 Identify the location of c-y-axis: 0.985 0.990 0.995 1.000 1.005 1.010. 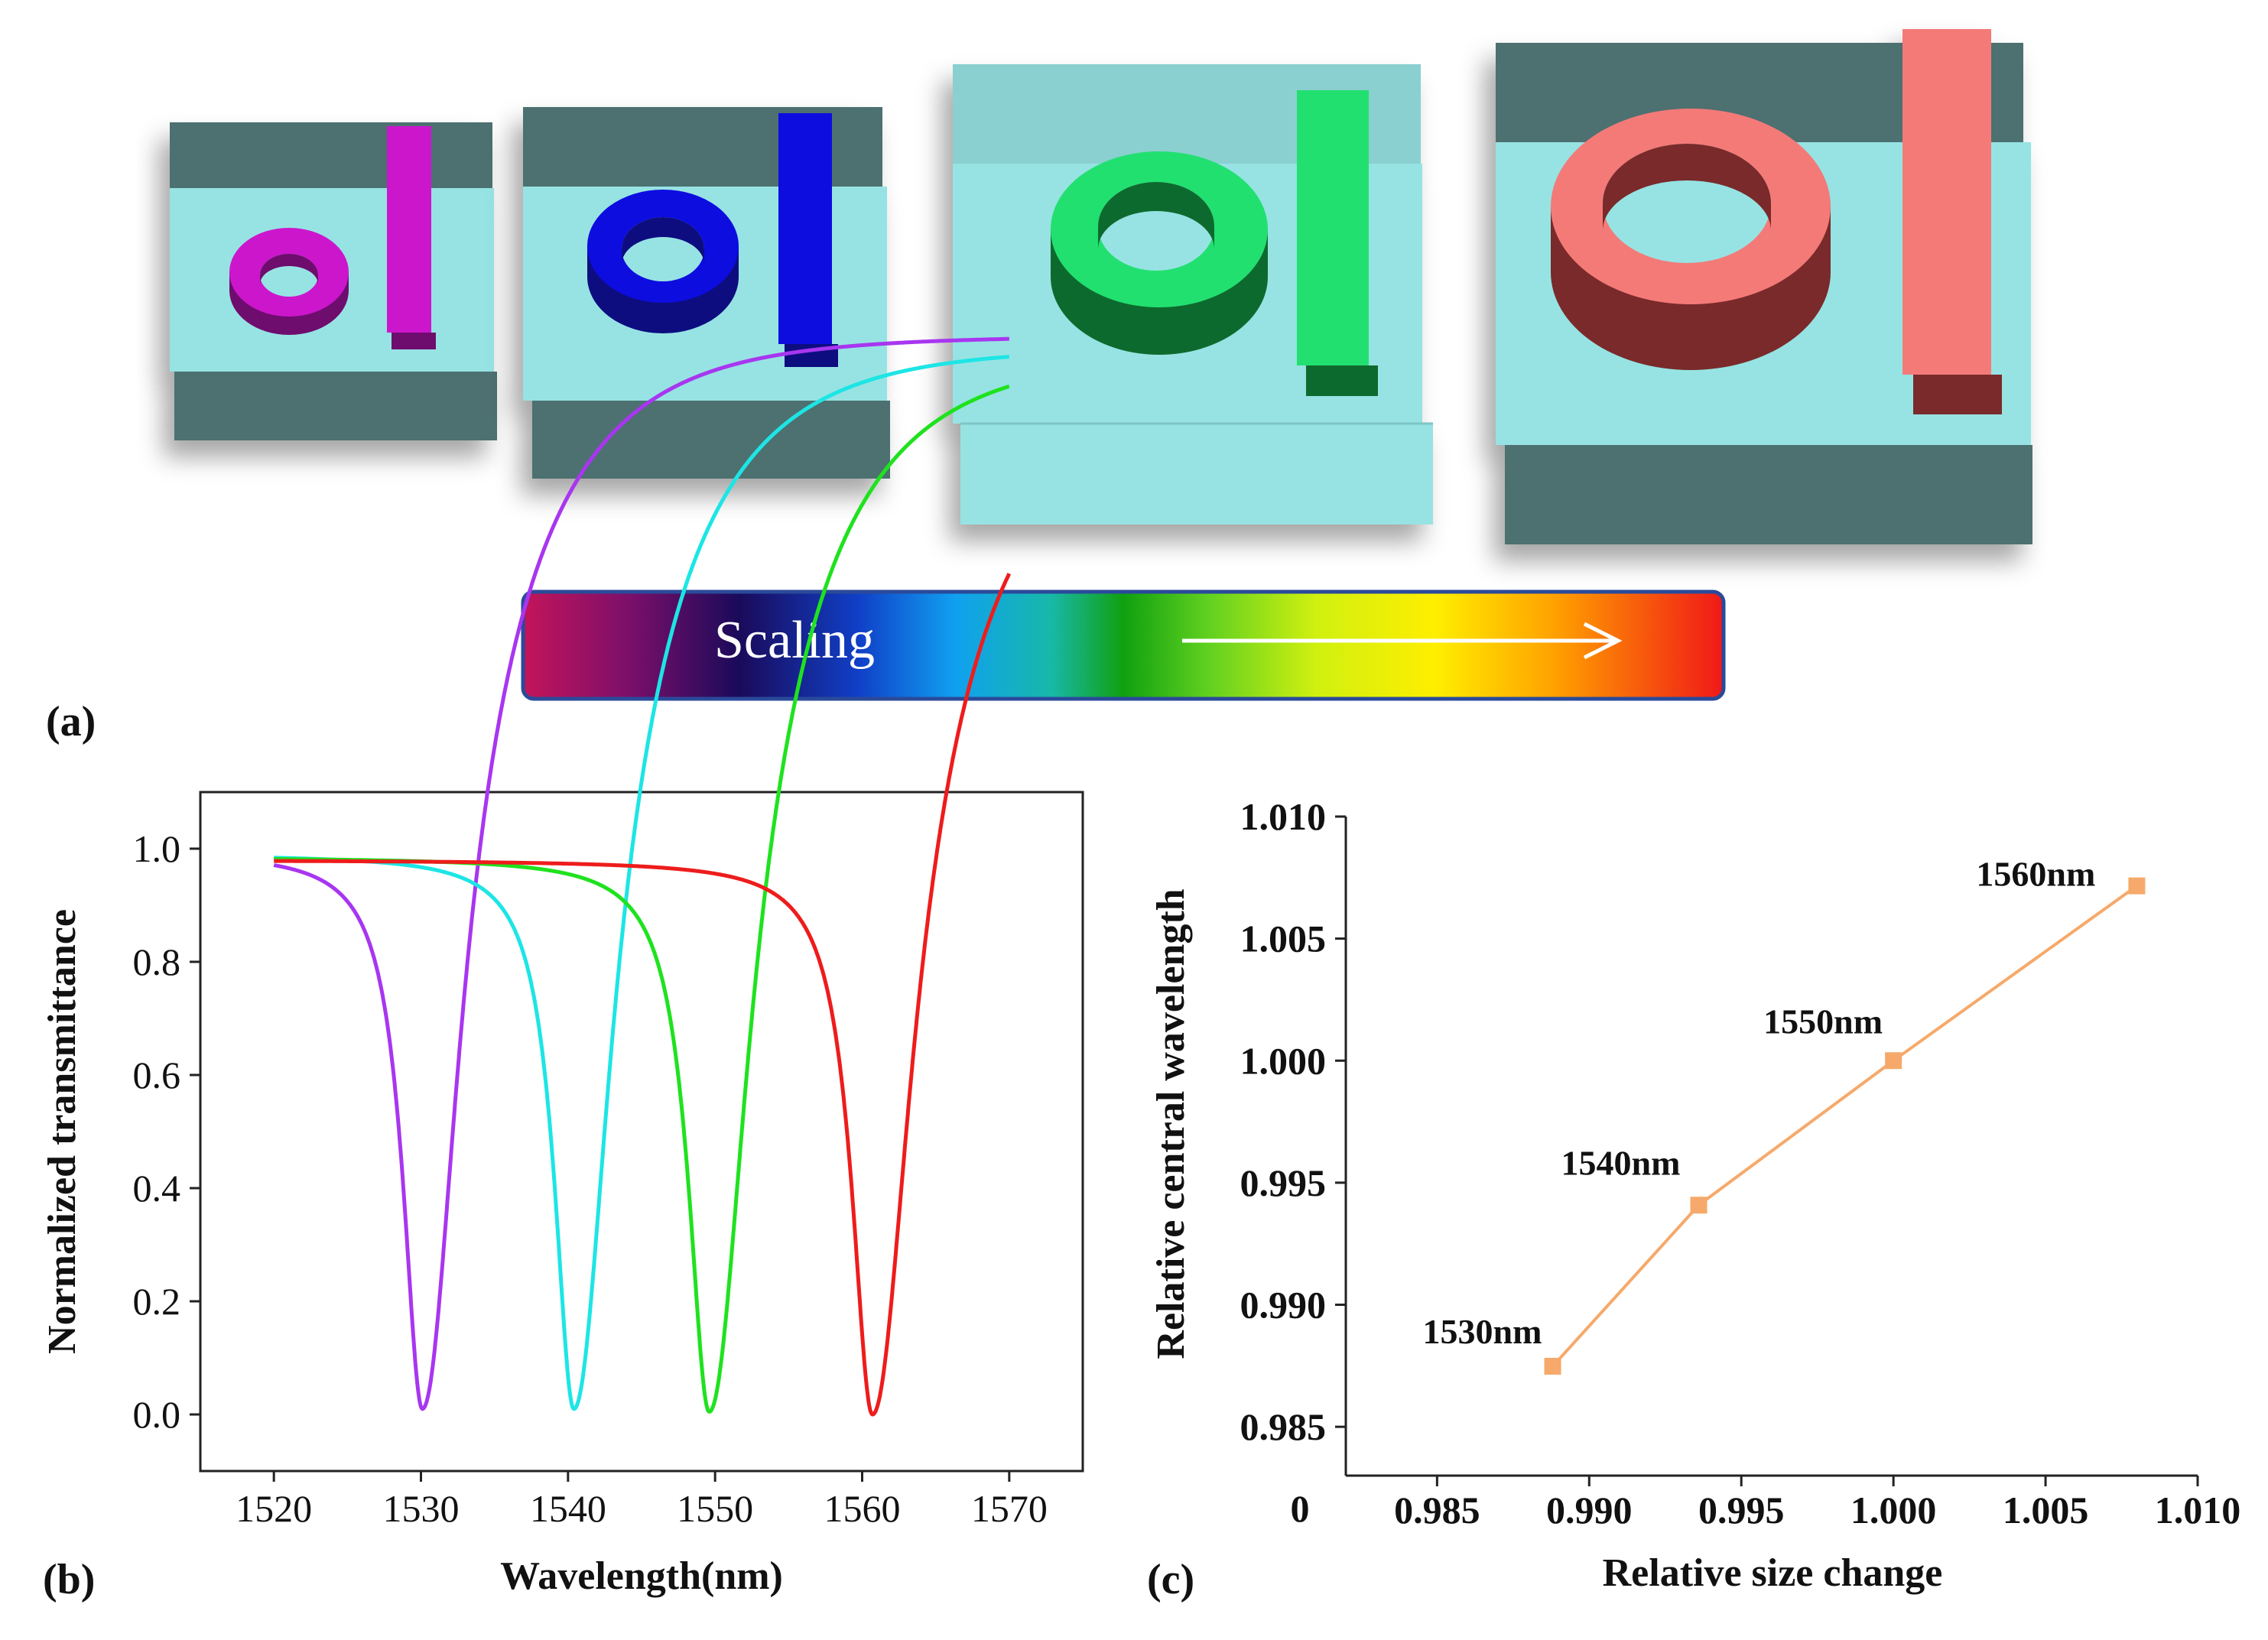
(1293, 1121).